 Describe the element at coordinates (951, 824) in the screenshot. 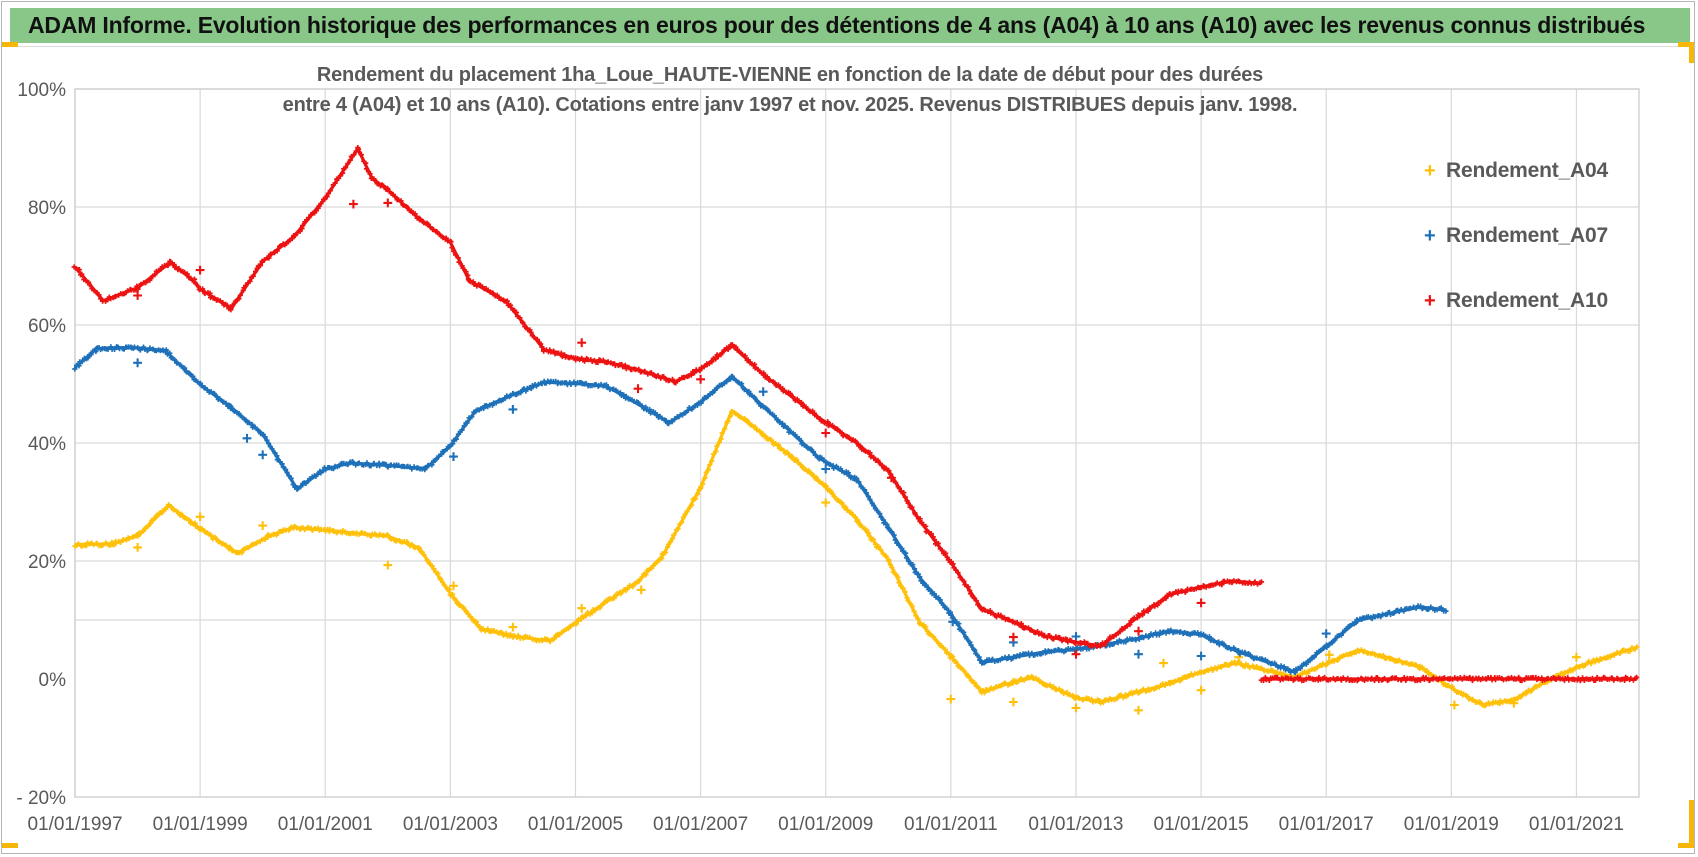

I see `x-axis-label-2011: 01/01/2011` at that location.